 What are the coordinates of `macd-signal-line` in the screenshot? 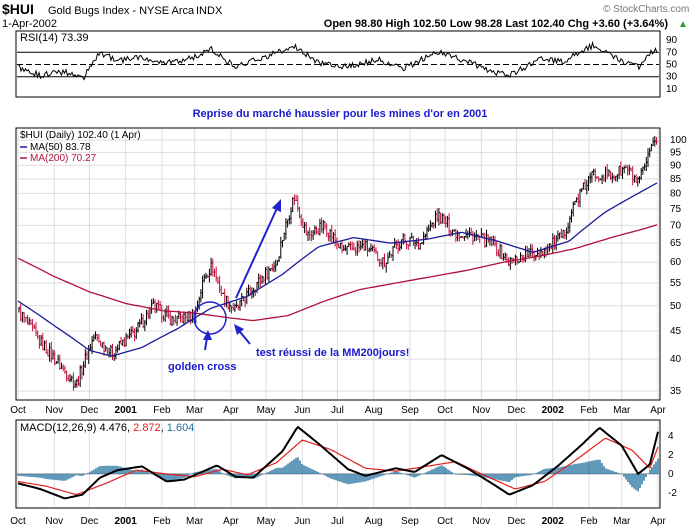 It's located at (338, 466).